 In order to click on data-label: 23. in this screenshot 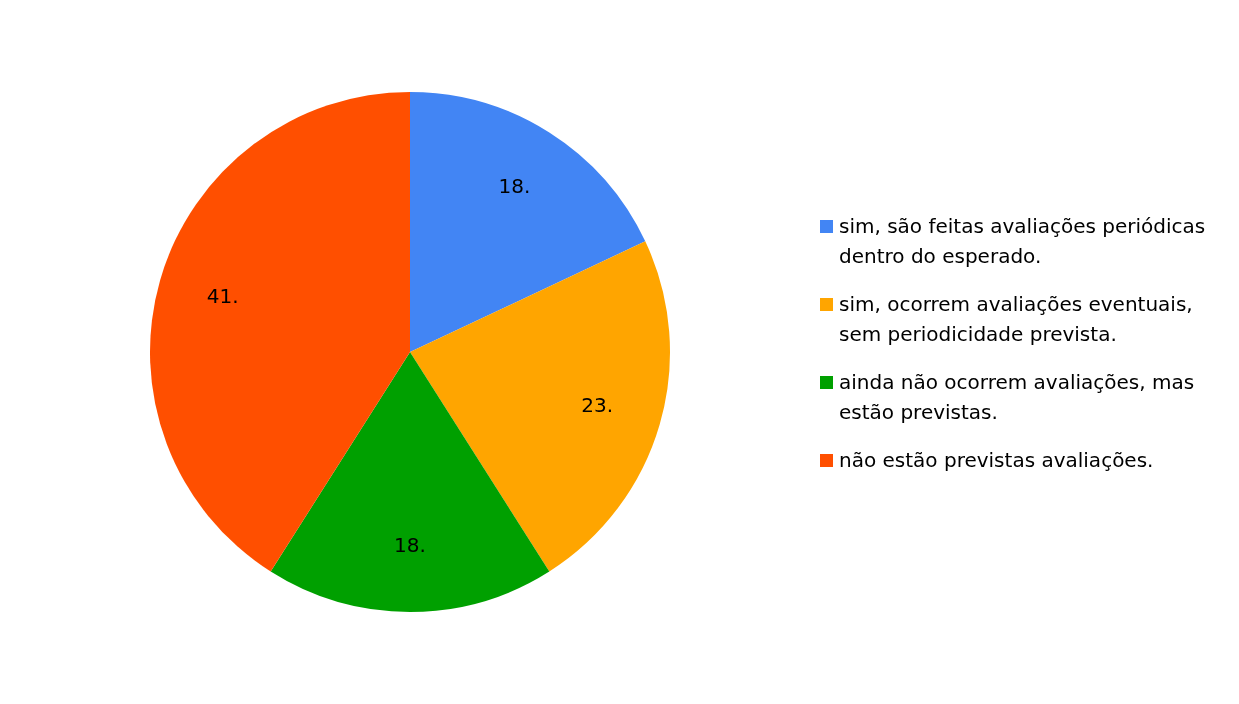, I will do `click(597, 404)`.